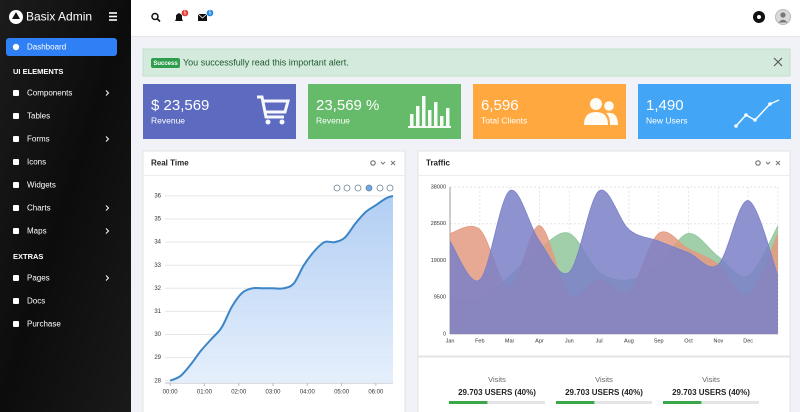 This screenshot has height=412, width=800. What do you see at coordinates (337, 188) in the screenshot?
I see `toolbar-zoom-in` at bounding box center [337, 188].